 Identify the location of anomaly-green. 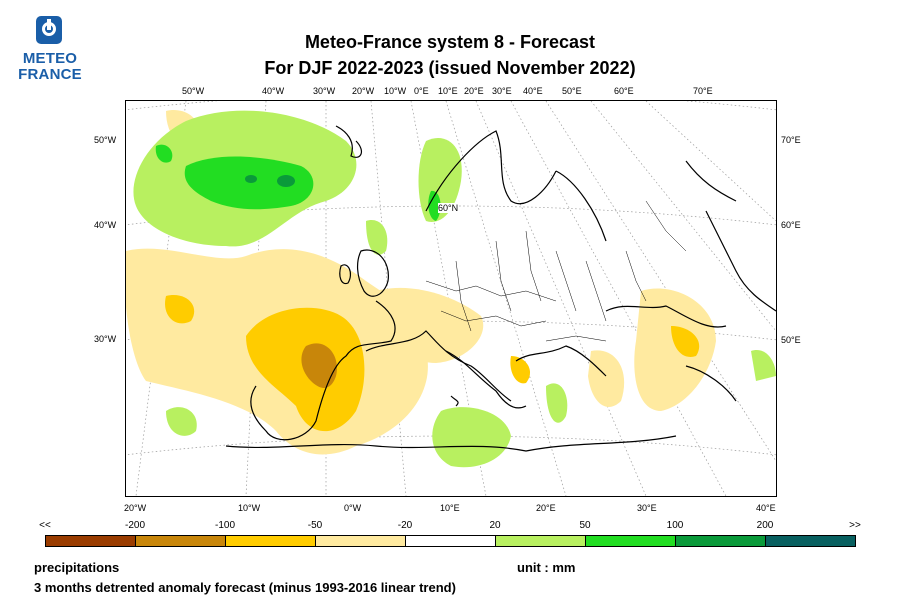
(298, 182).